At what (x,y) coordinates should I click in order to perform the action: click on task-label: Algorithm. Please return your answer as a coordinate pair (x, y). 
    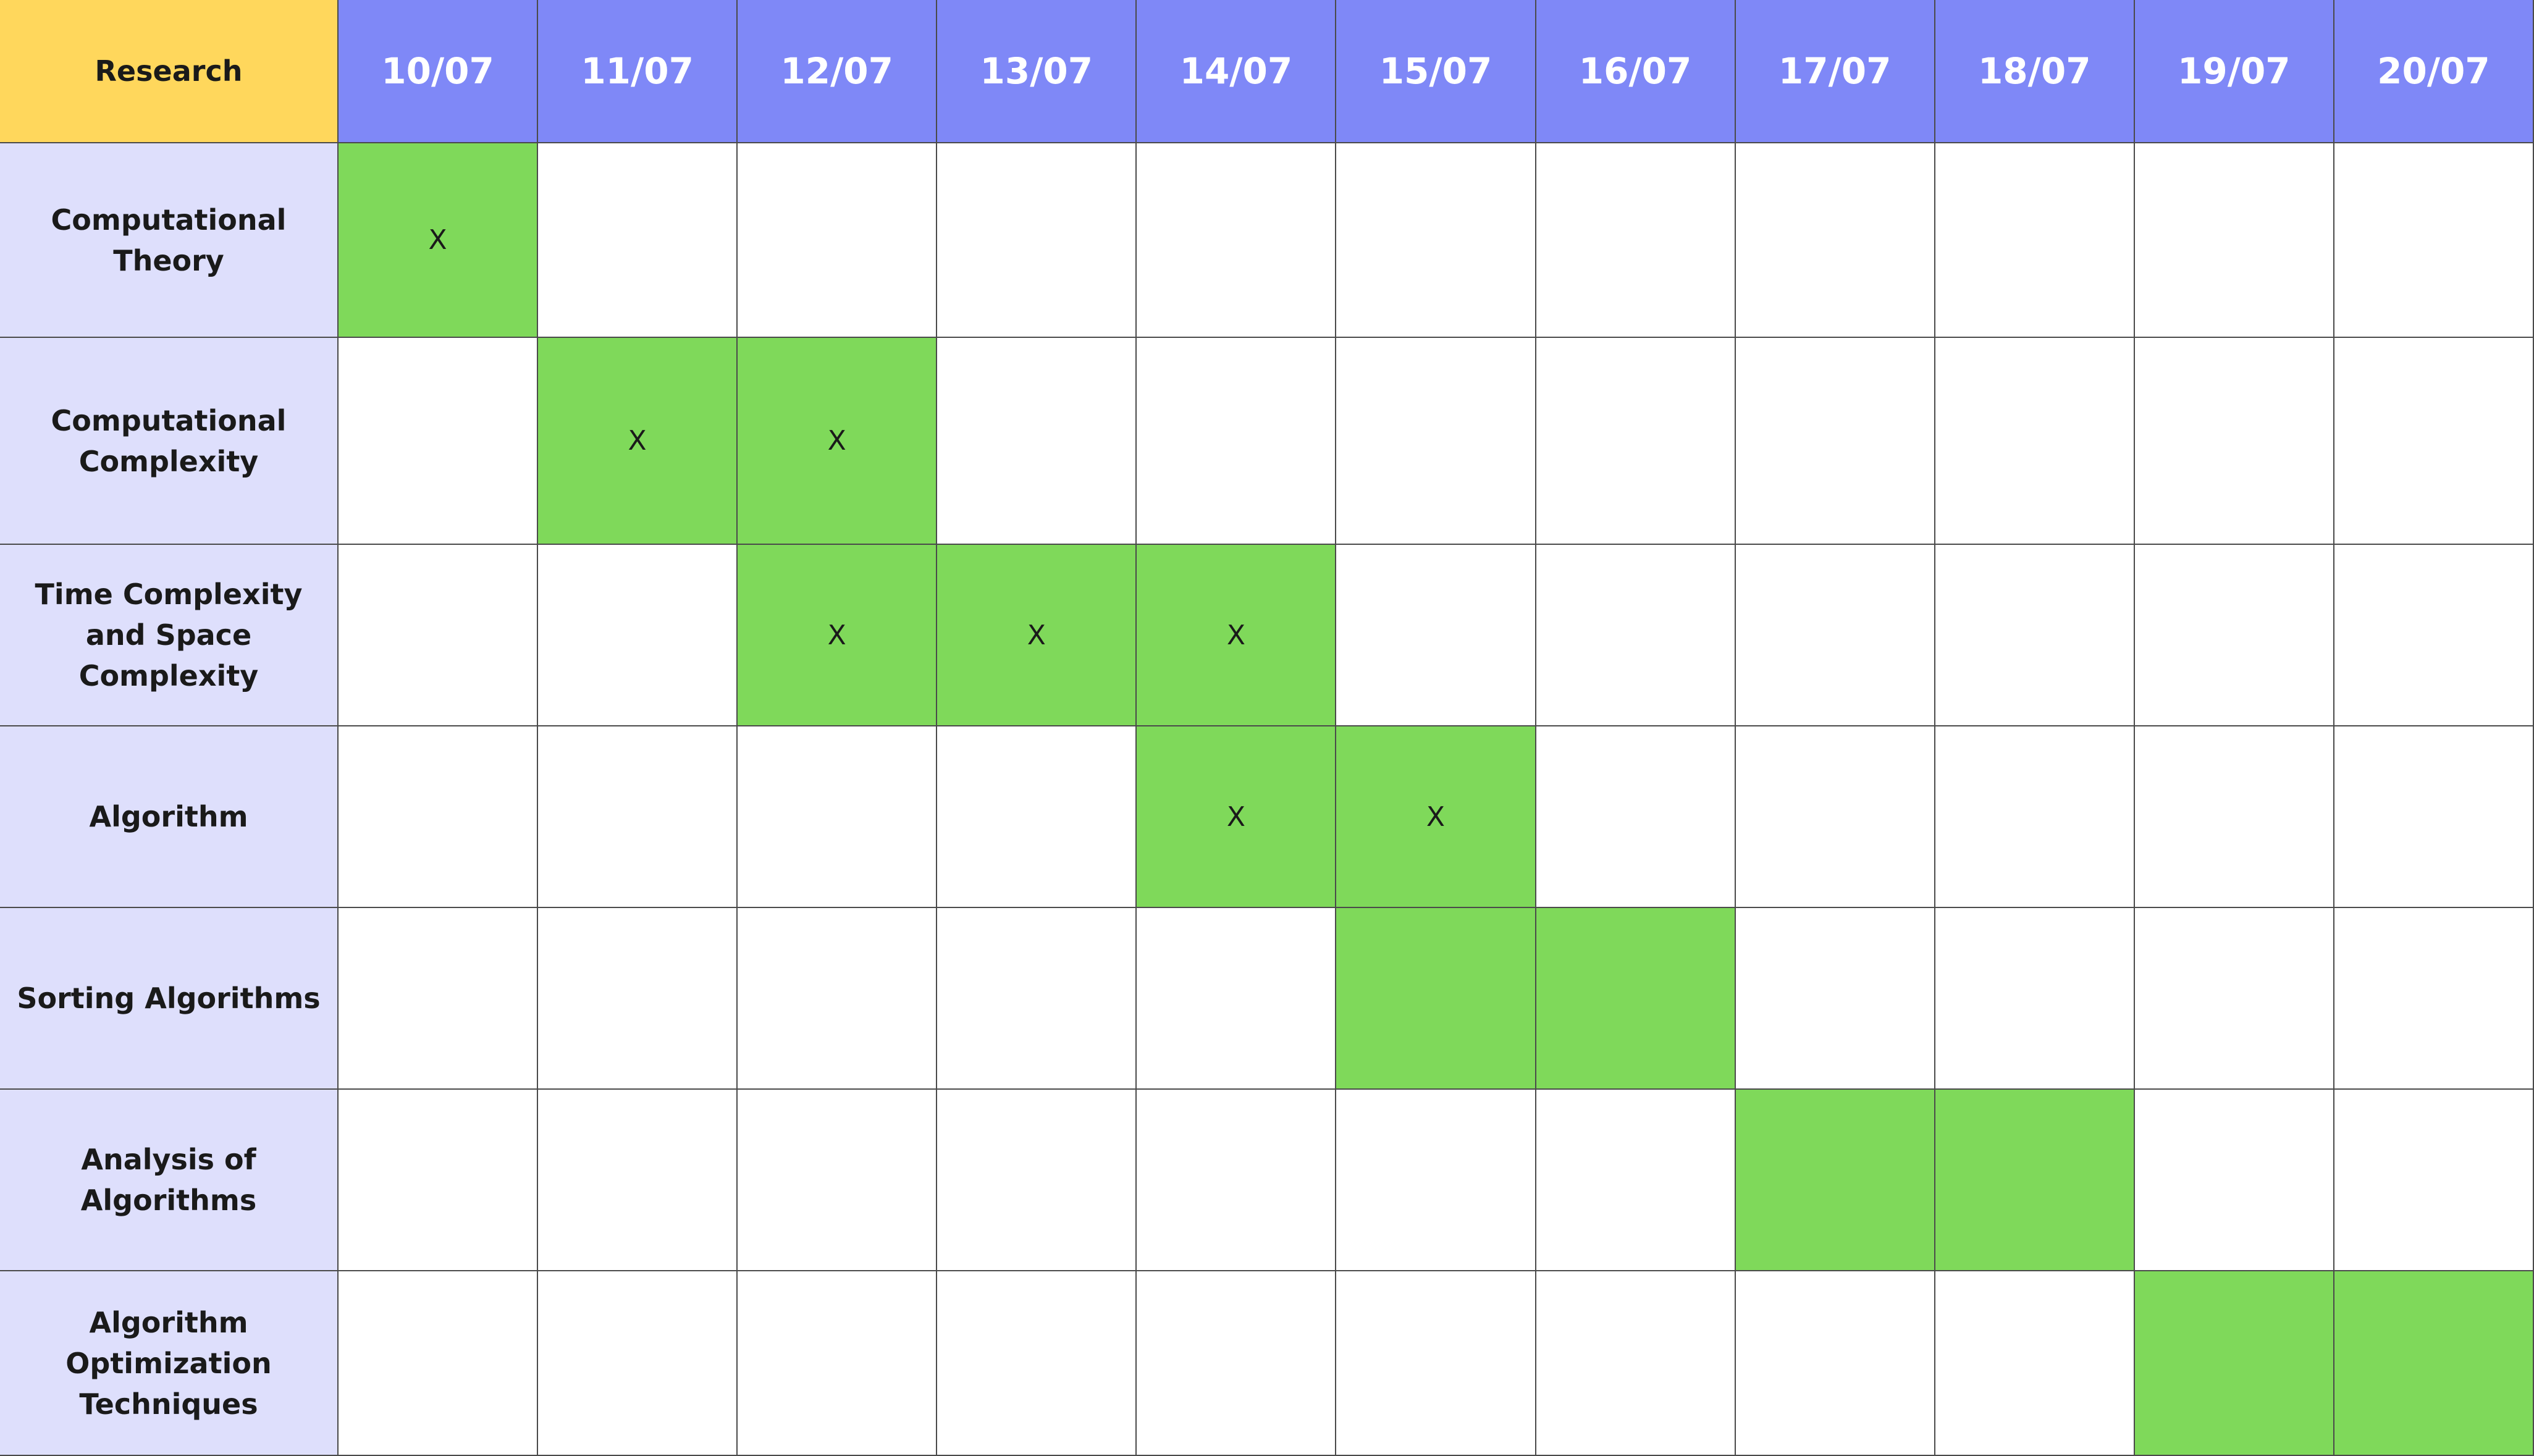
    Looking at the image, I should click on (169, 817).